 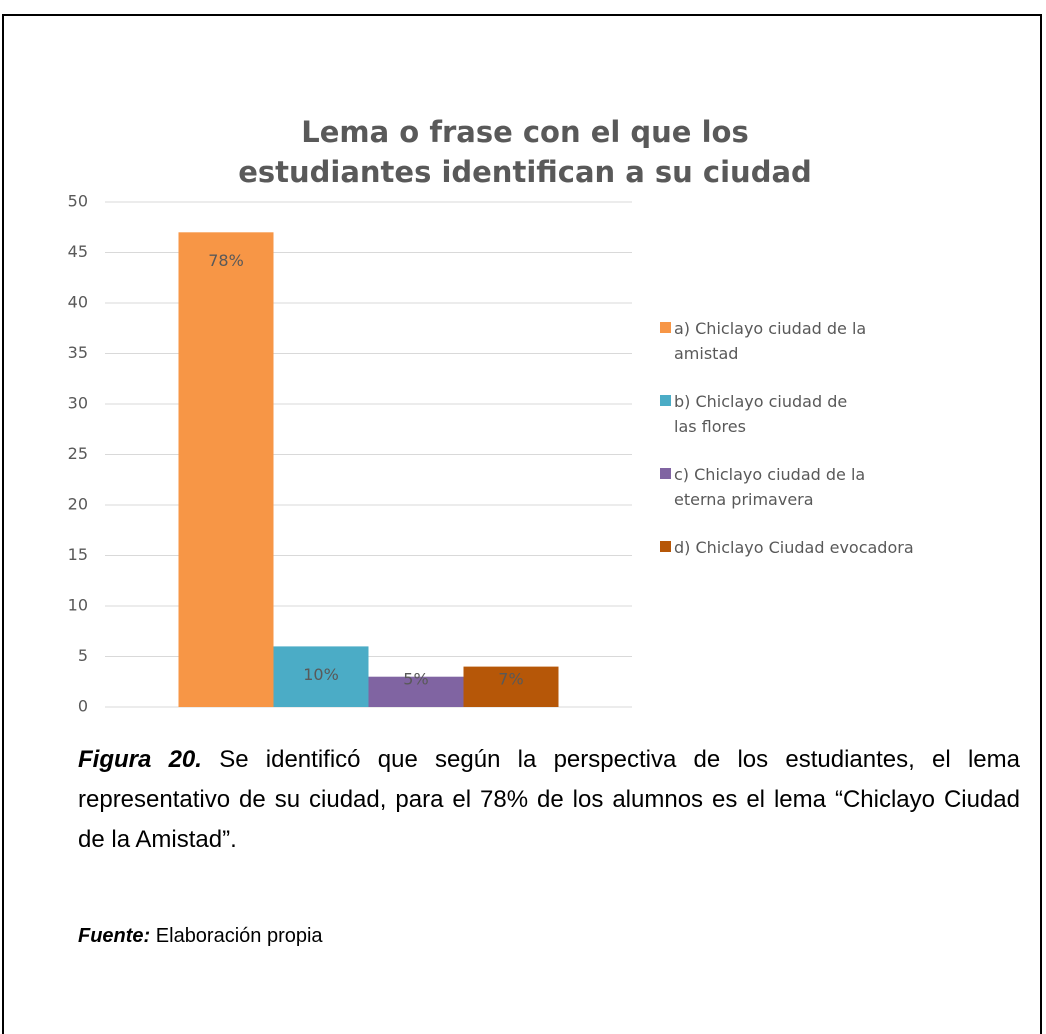 I want to click on data-label: 7%, so click(x=510, y=679).